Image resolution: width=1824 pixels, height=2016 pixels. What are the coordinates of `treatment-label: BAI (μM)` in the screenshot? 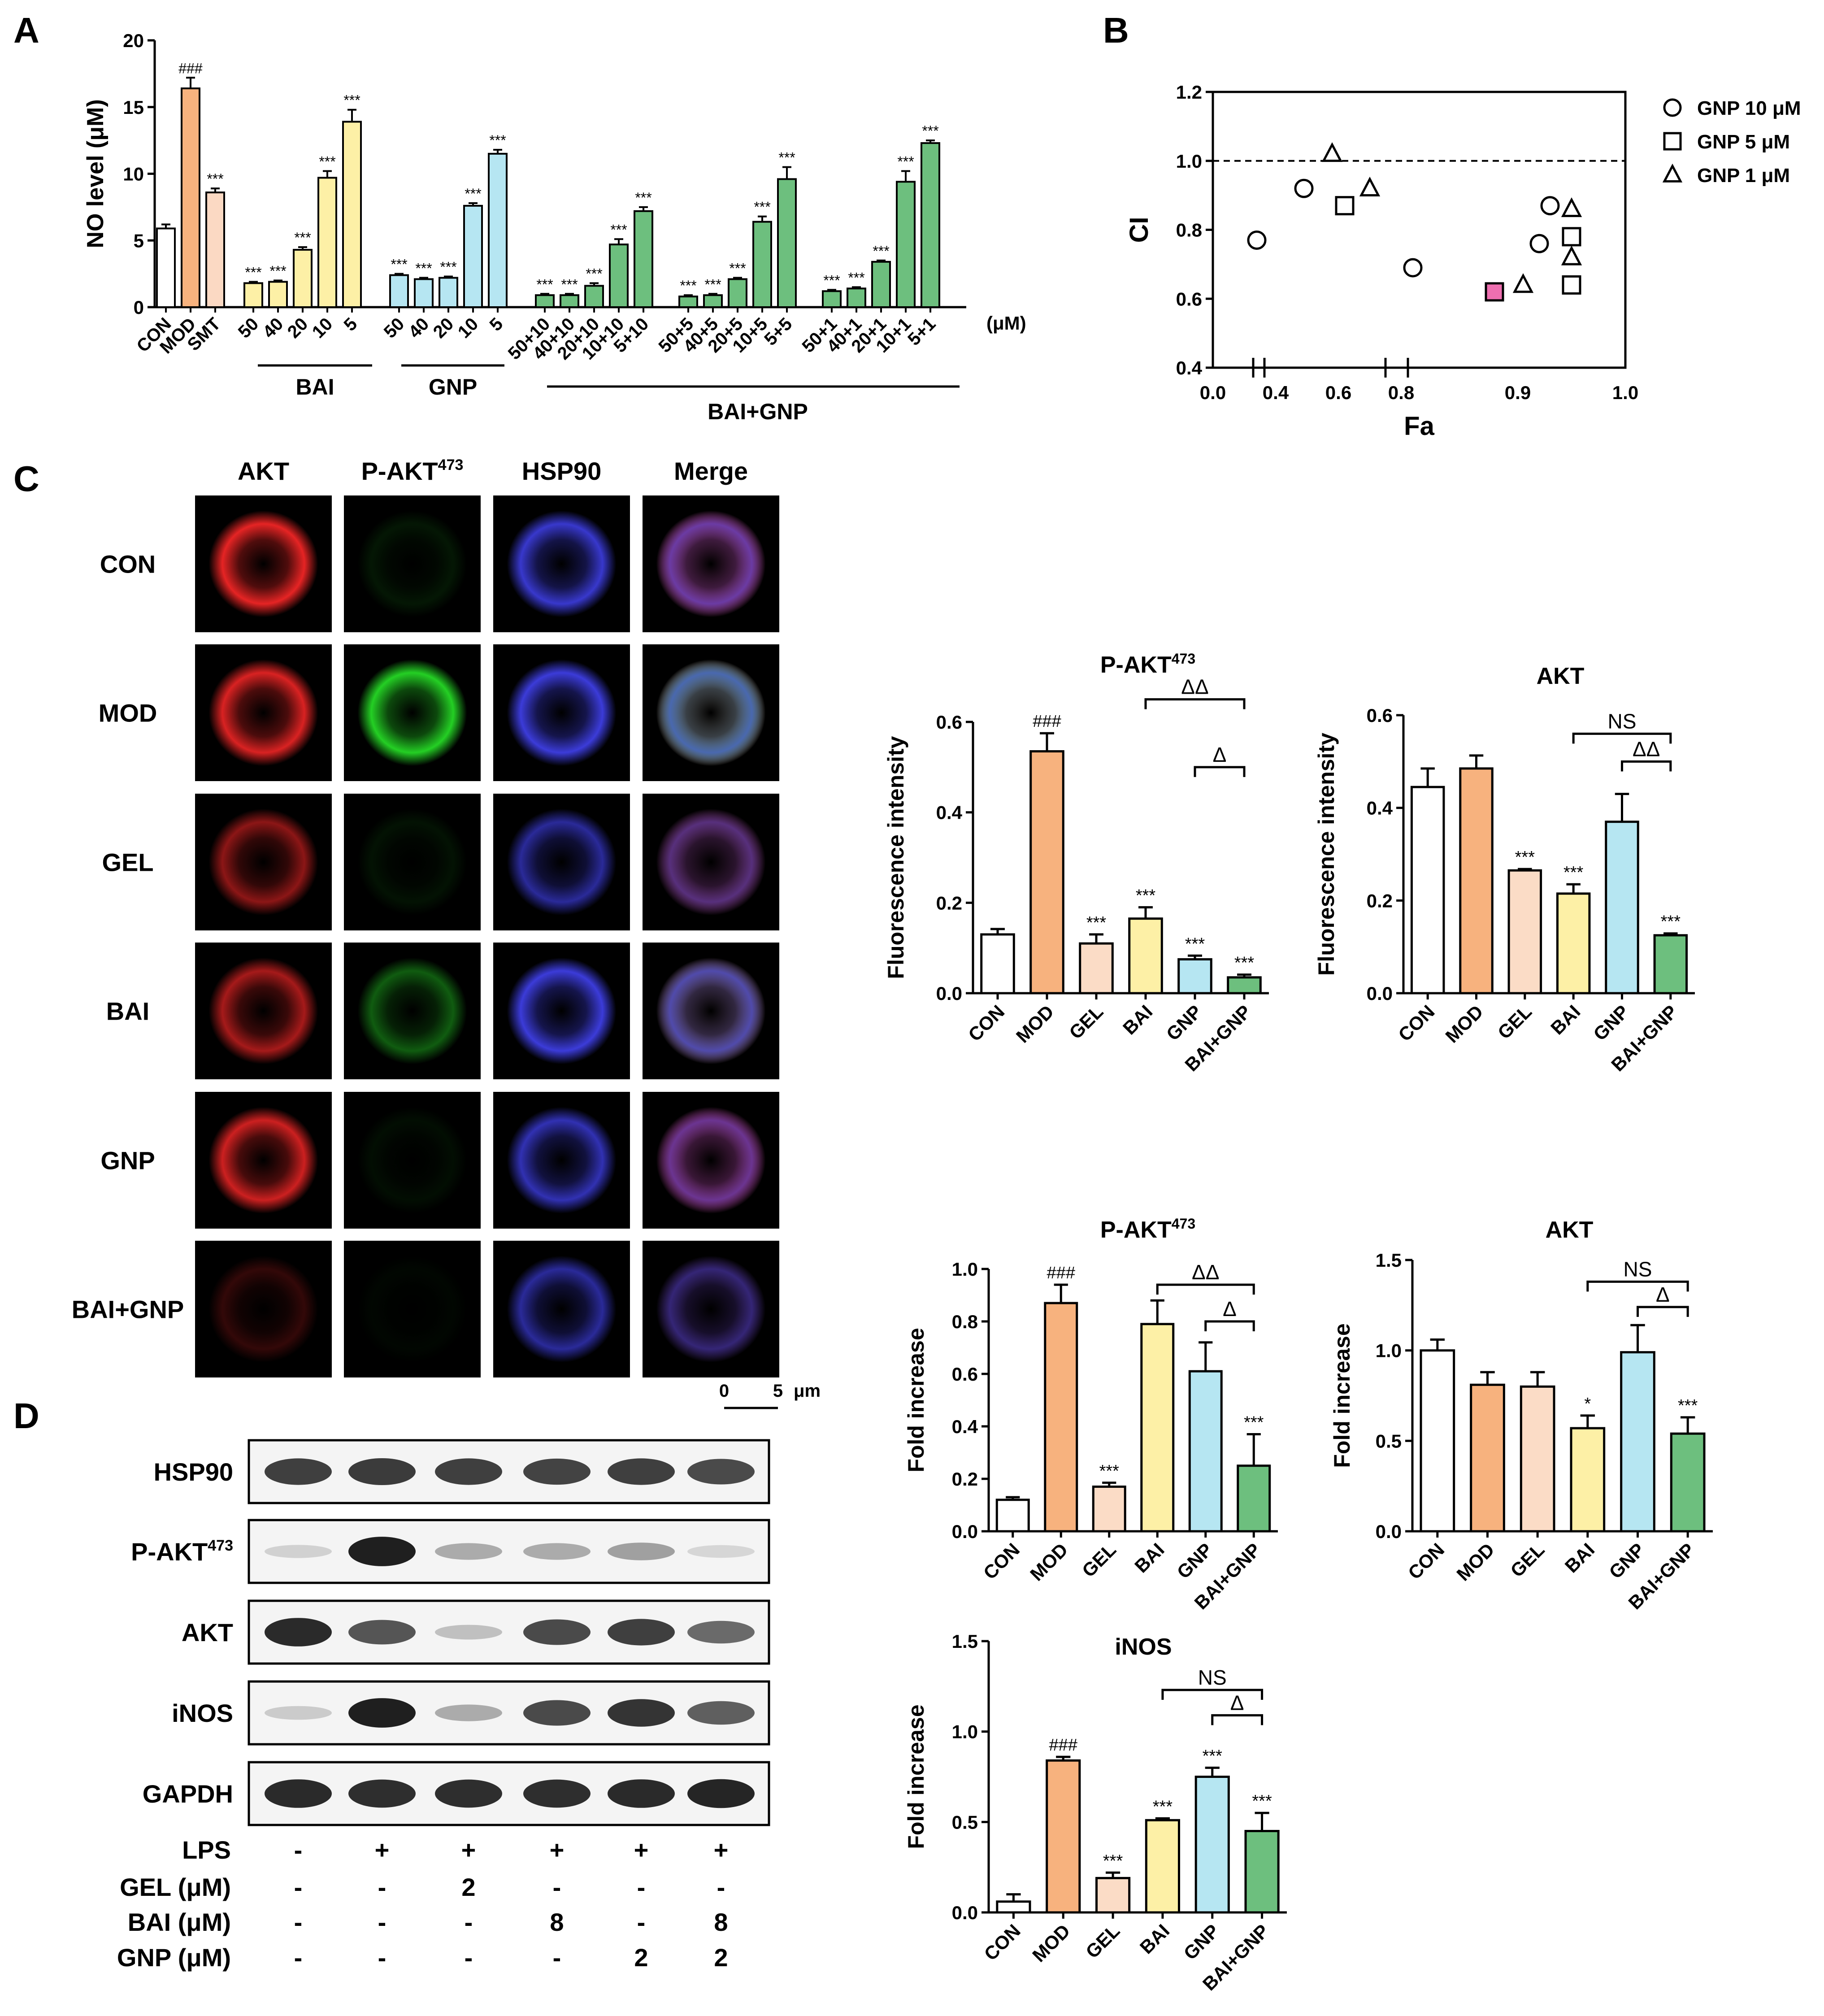 It's located at (179, 1922).